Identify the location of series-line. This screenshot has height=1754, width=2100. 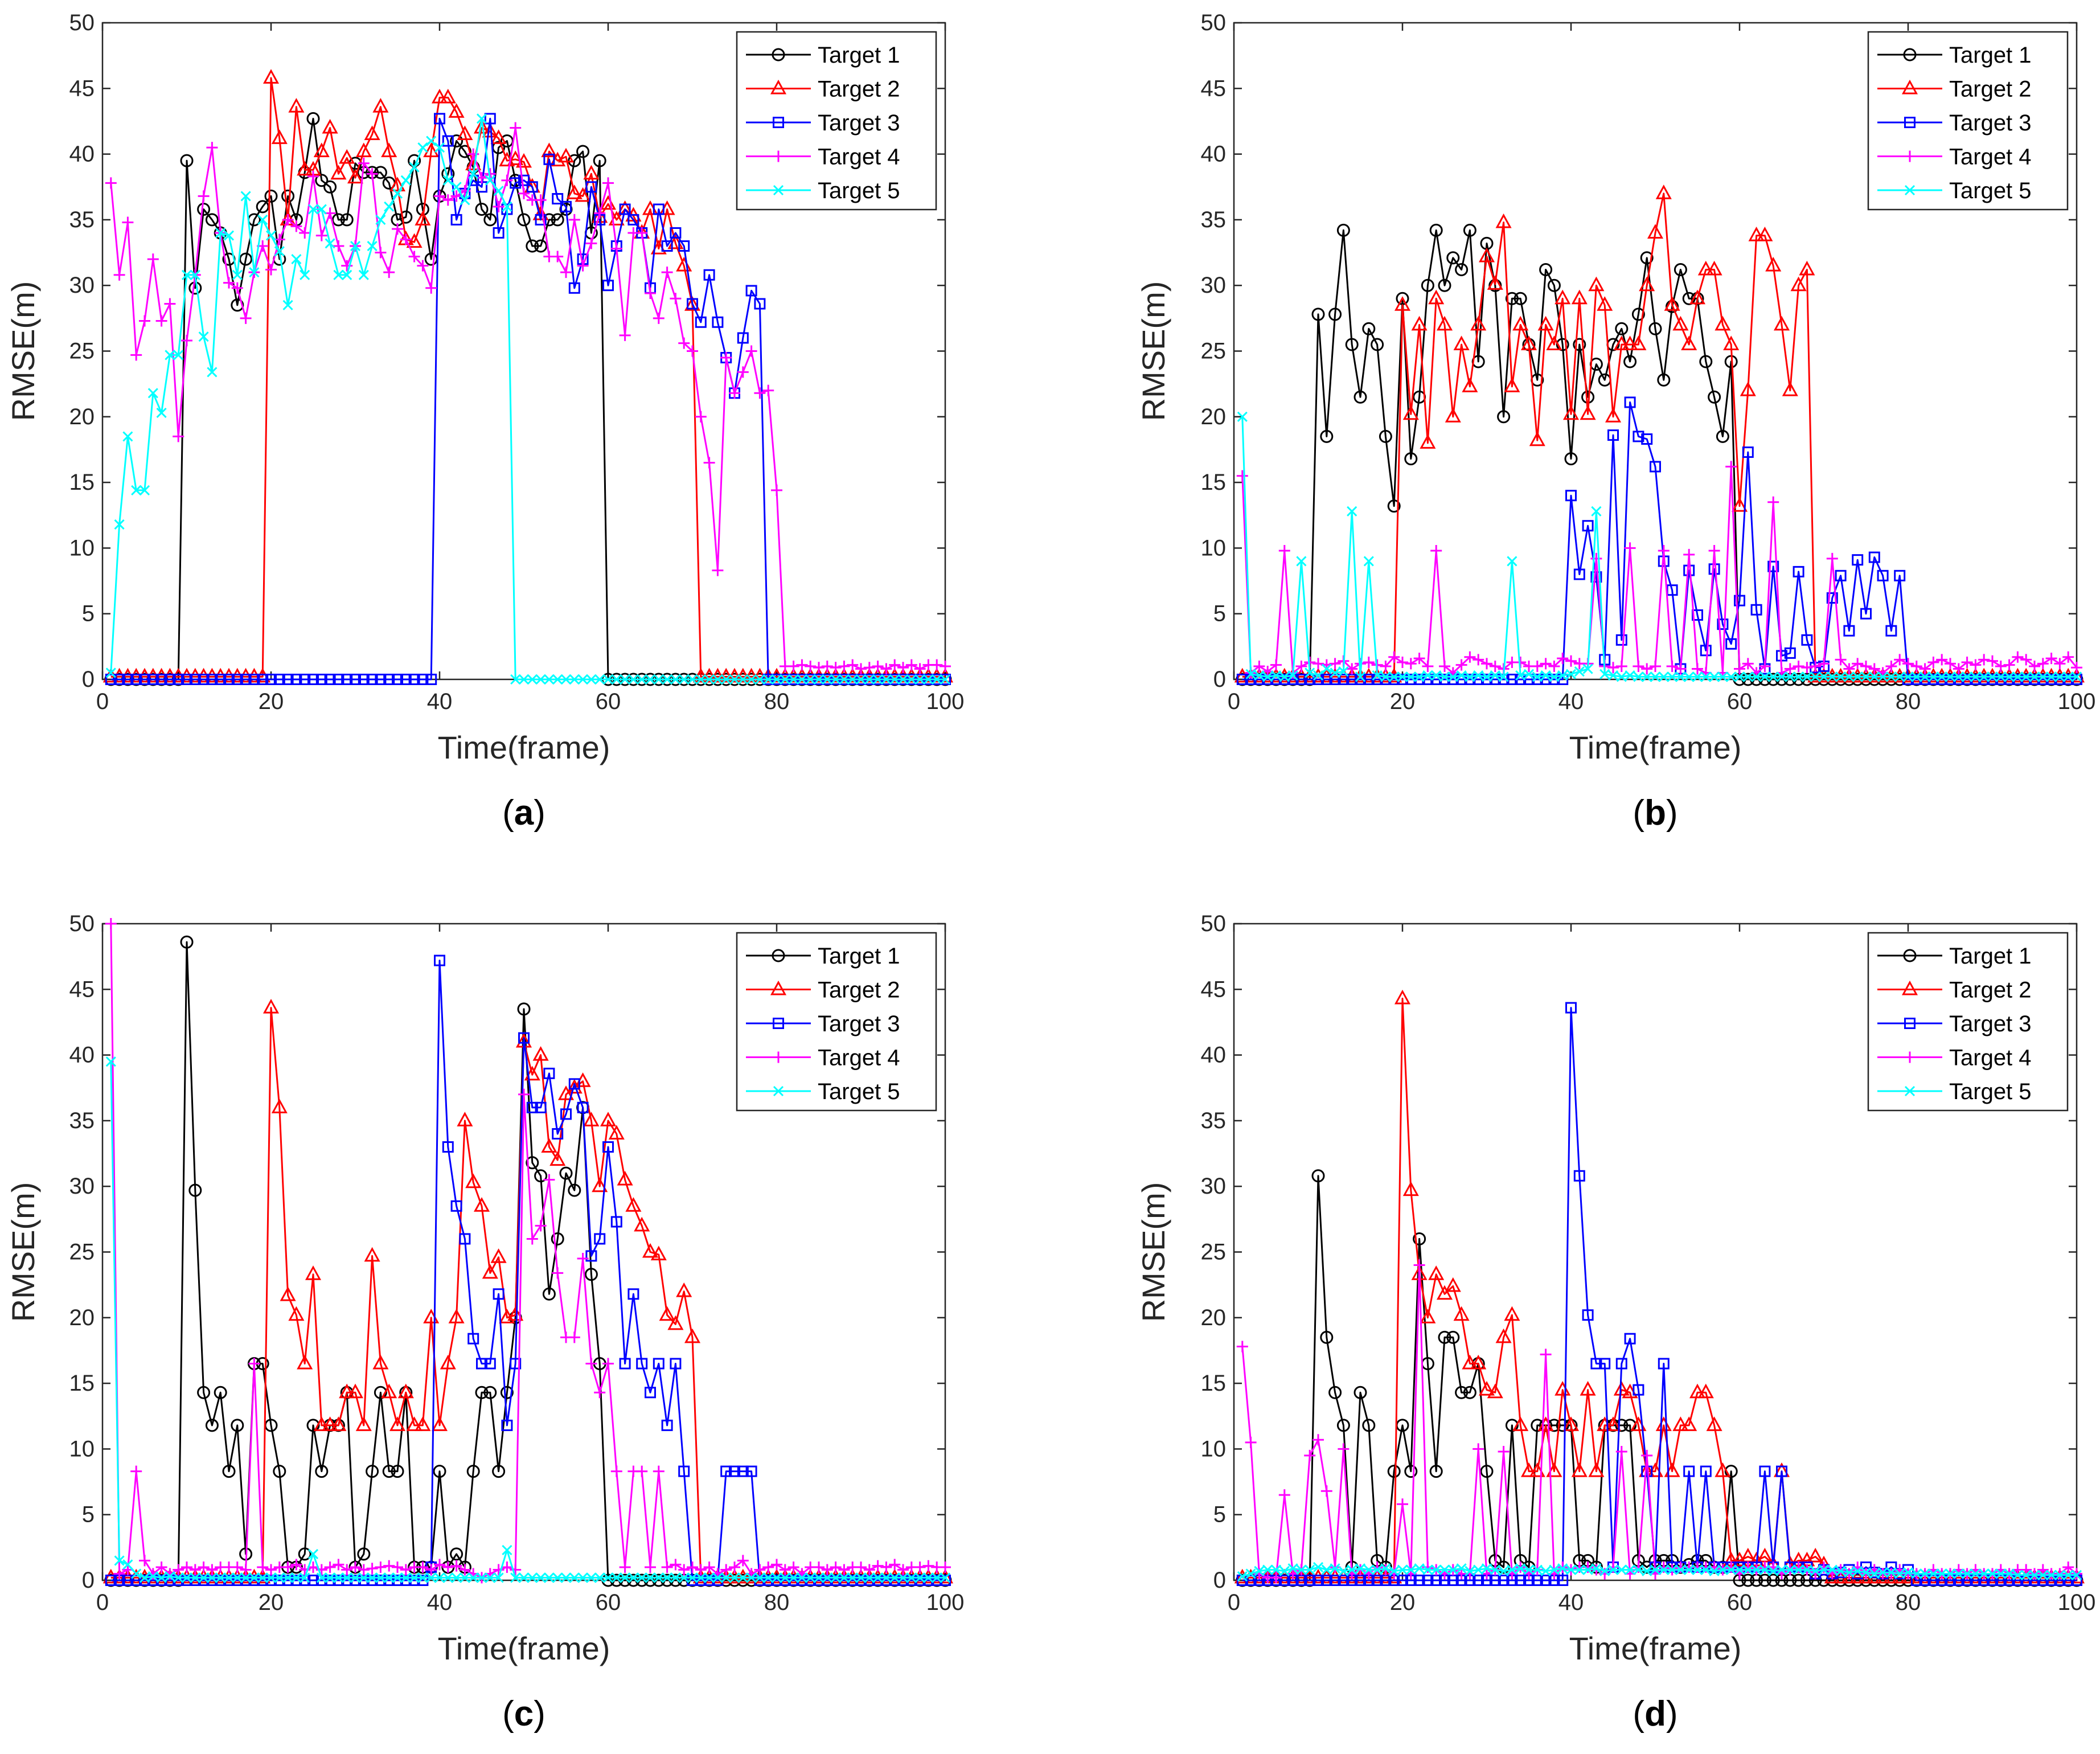
(527, 1320).